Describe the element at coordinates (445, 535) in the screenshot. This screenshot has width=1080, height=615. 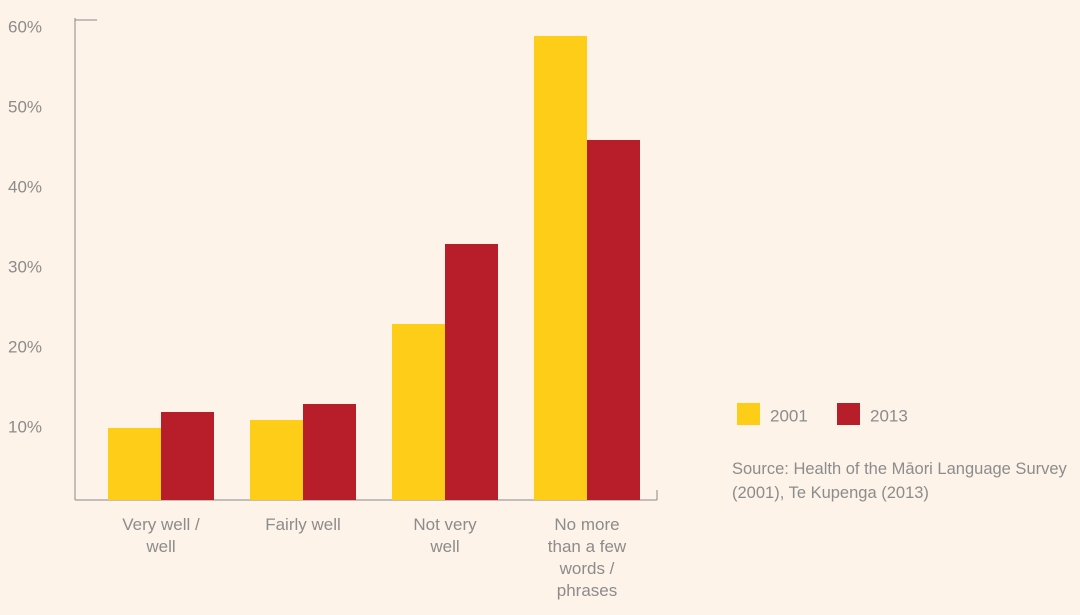
I see `x-tick-label: Not very well` at that location.